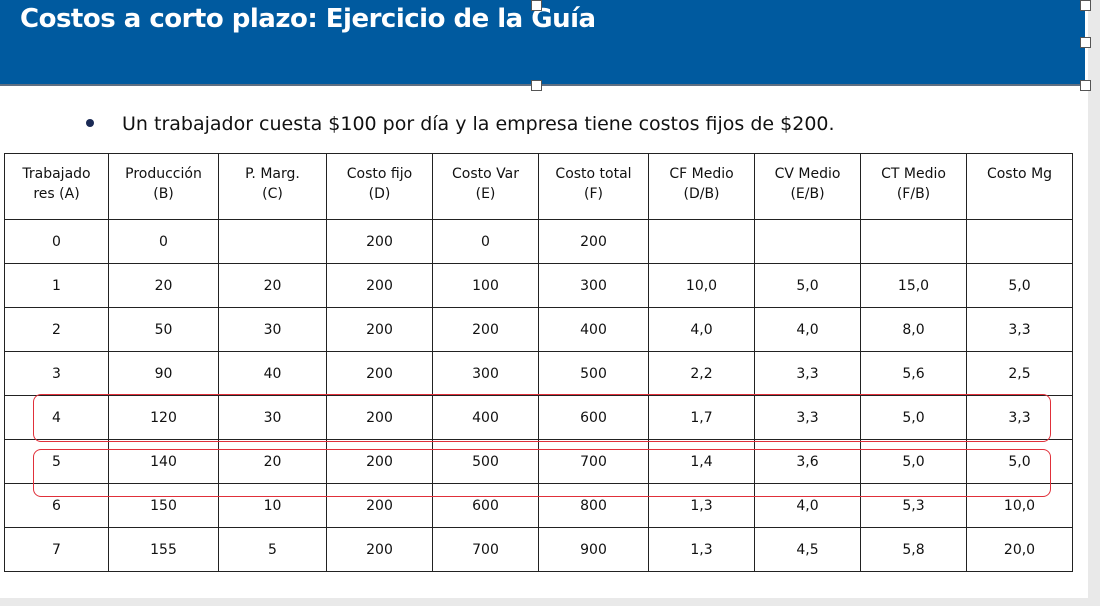  Describe the element at coordinates (807, 194) in the screenshot. I see `column-header-line: (E/B)` at that location.